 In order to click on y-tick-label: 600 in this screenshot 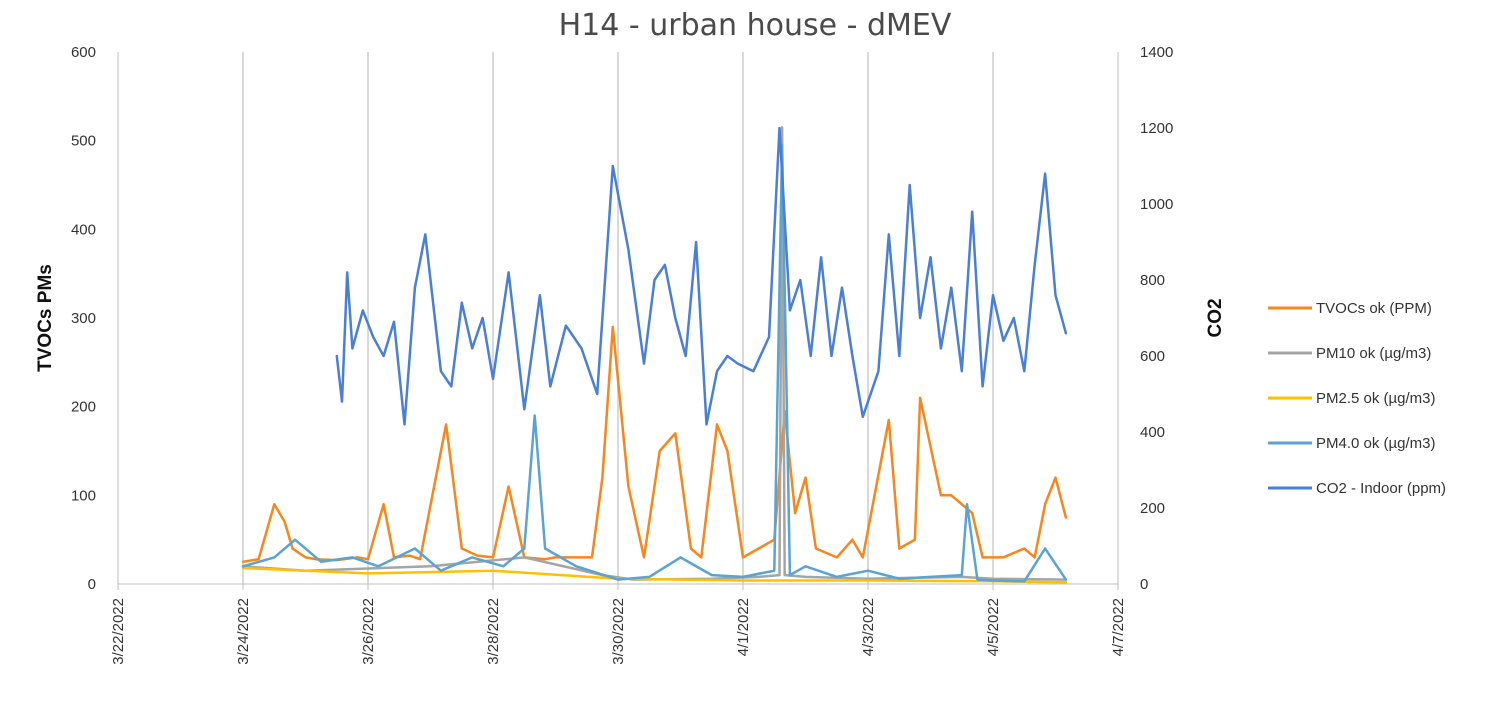, I will do `click(83, 52)`.